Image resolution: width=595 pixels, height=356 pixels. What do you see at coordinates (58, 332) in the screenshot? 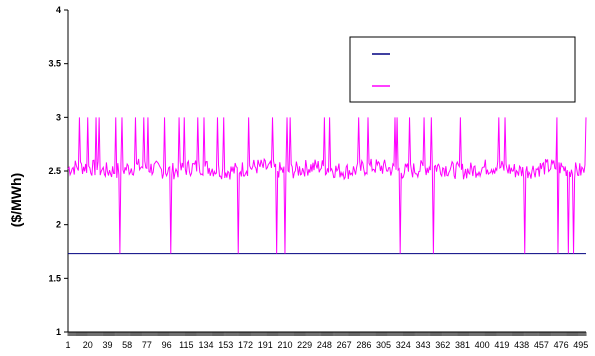
I see `y-tick-label: 1` at bounding box center [58, 332].